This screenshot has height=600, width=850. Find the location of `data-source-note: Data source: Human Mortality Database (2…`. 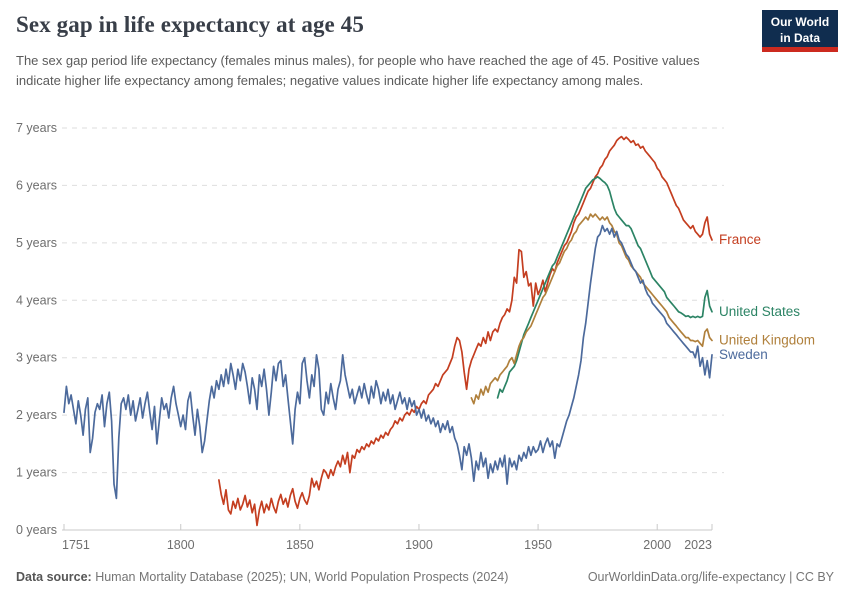

data-source-note: Data source: Human Mortality Database (2… is located at coordinates (262, 577).